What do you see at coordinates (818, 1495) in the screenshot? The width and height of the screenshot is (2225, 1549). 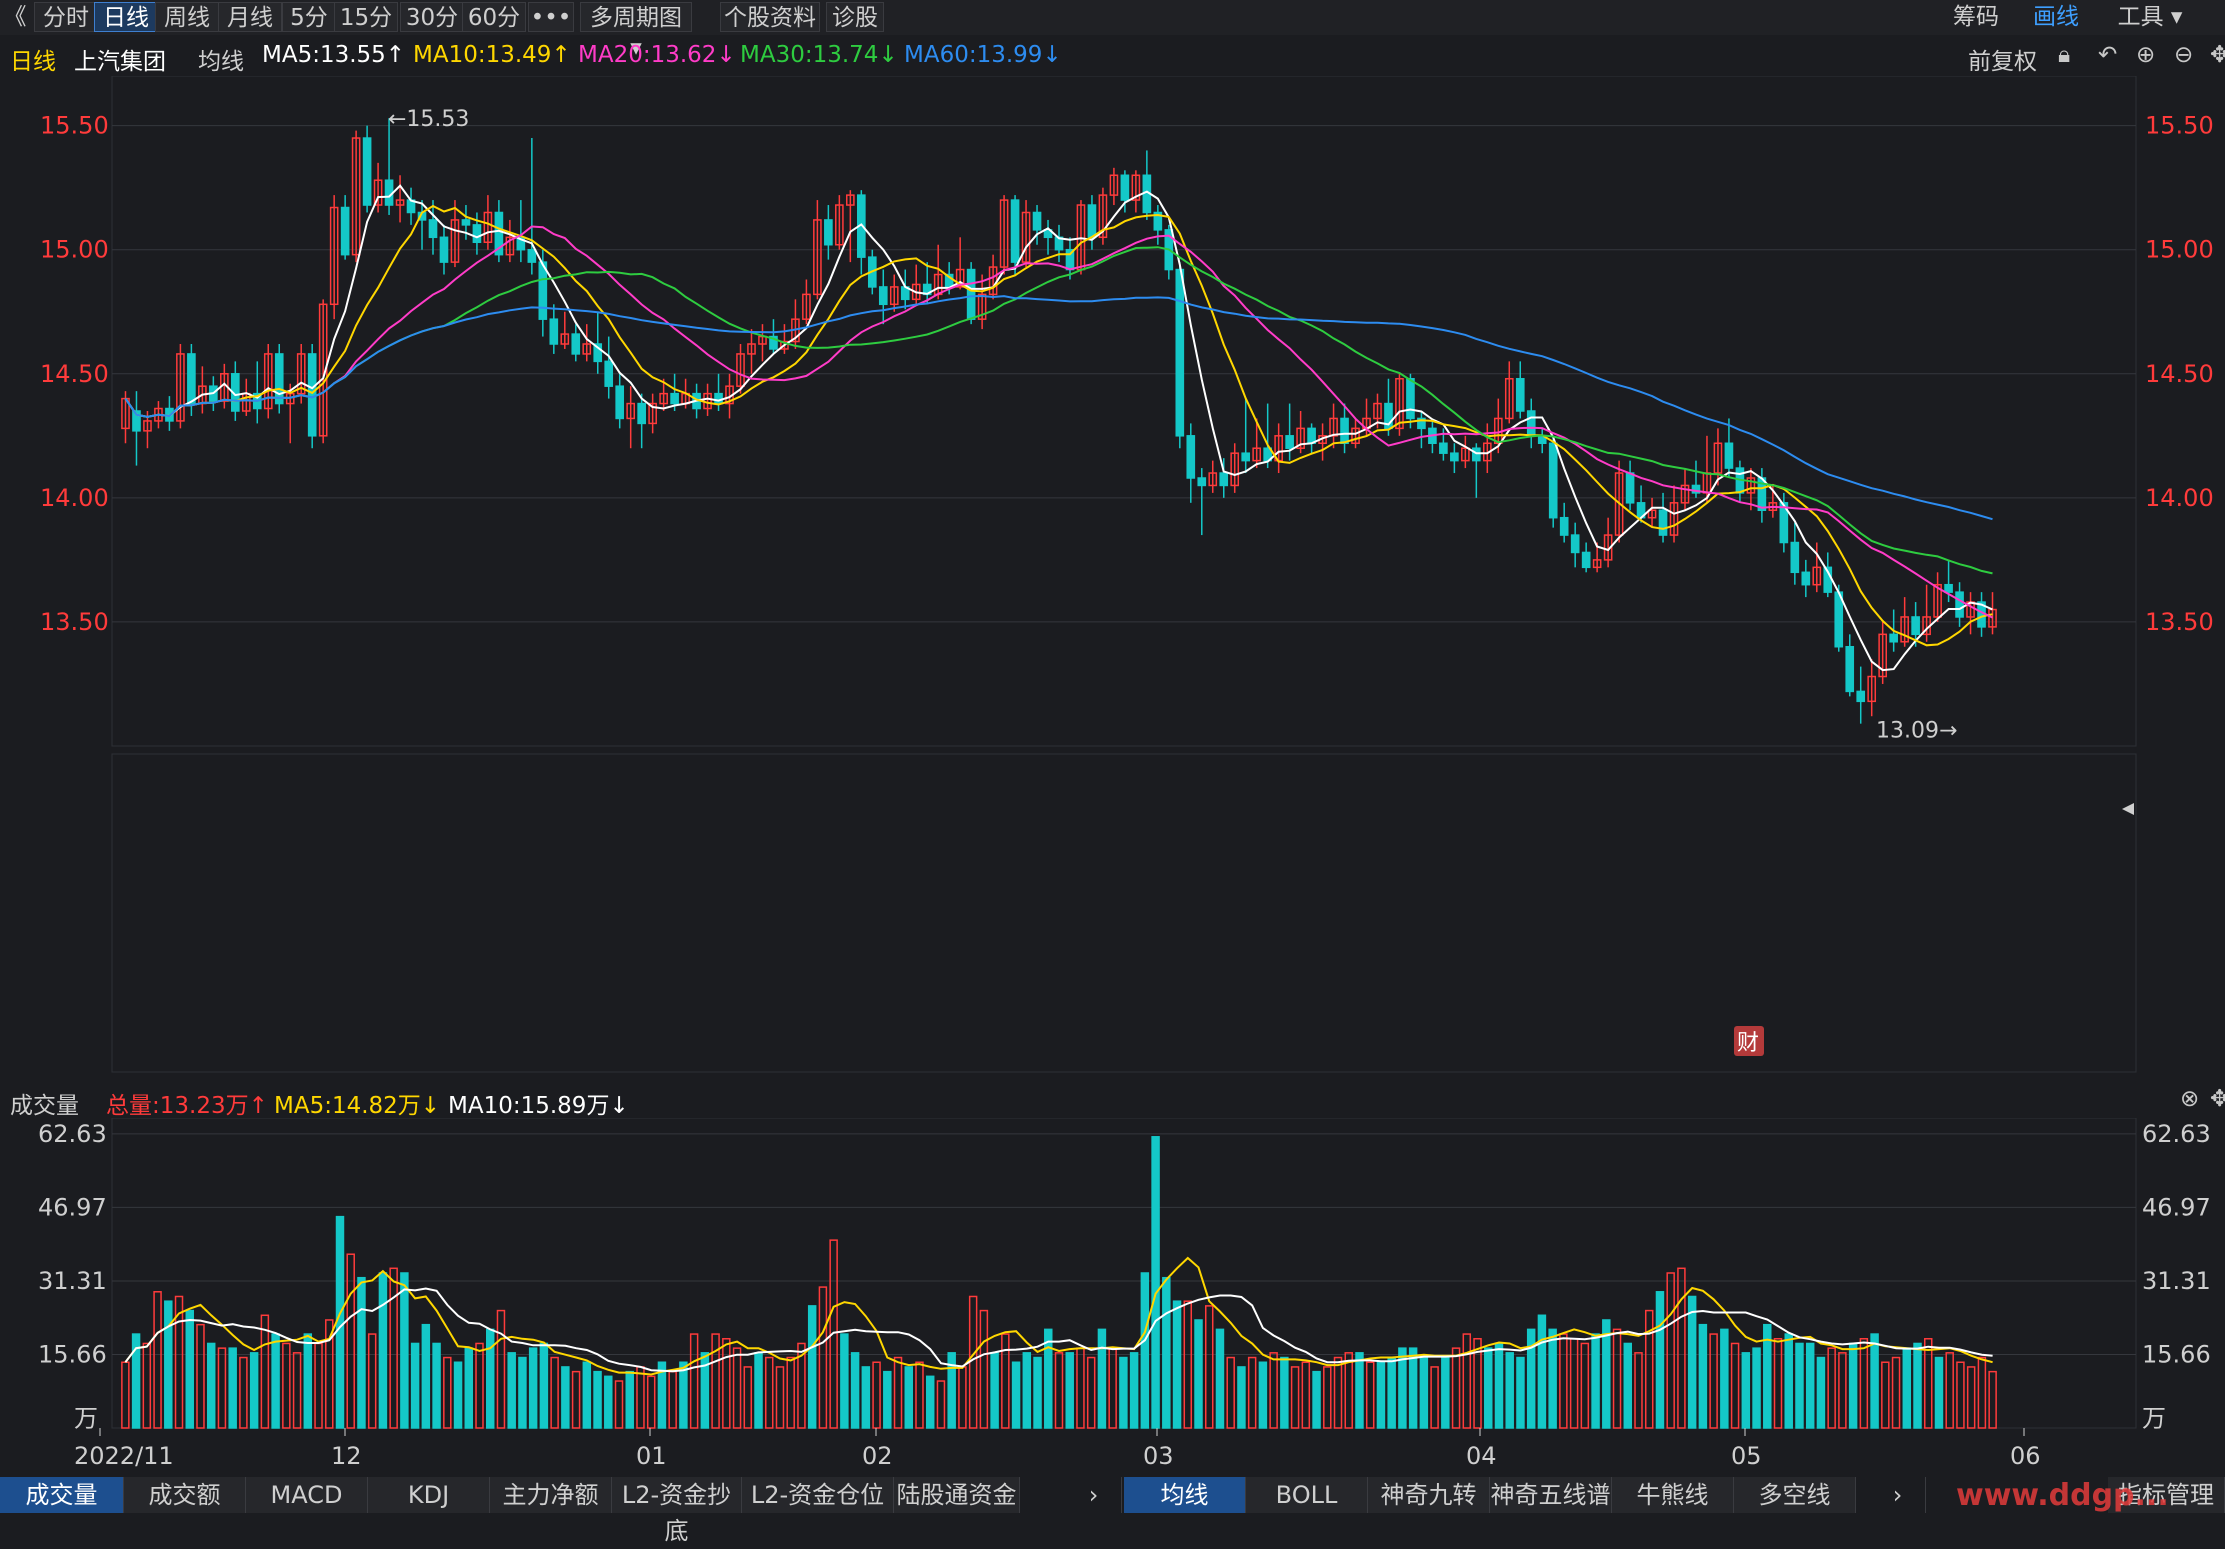 I see `indicator-tab-6: L2-资金仓位` at bounding box center [818, 1495].